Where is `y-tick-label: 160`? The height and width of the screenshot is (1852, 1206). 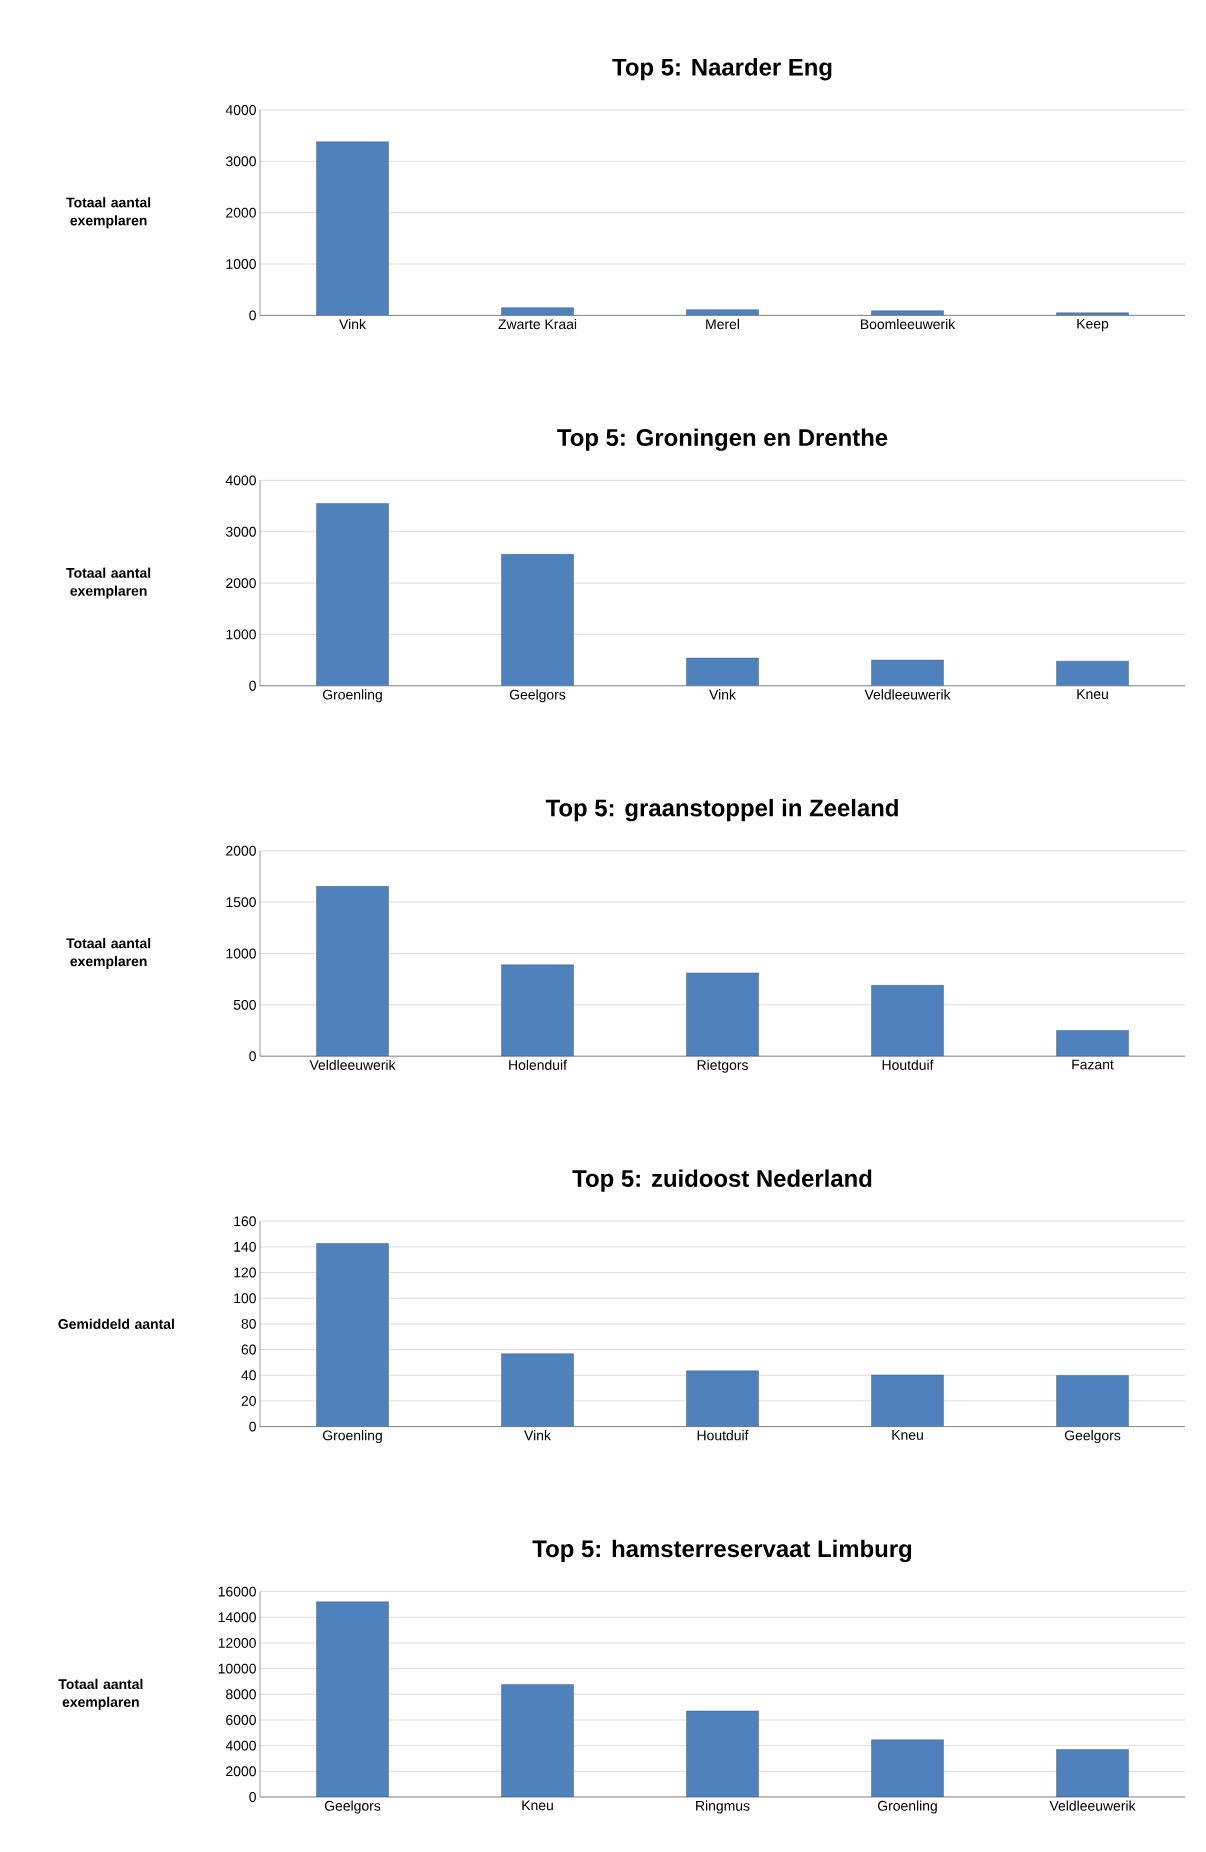 y-tick-label: 160 is located at coordinates (245, 1221).